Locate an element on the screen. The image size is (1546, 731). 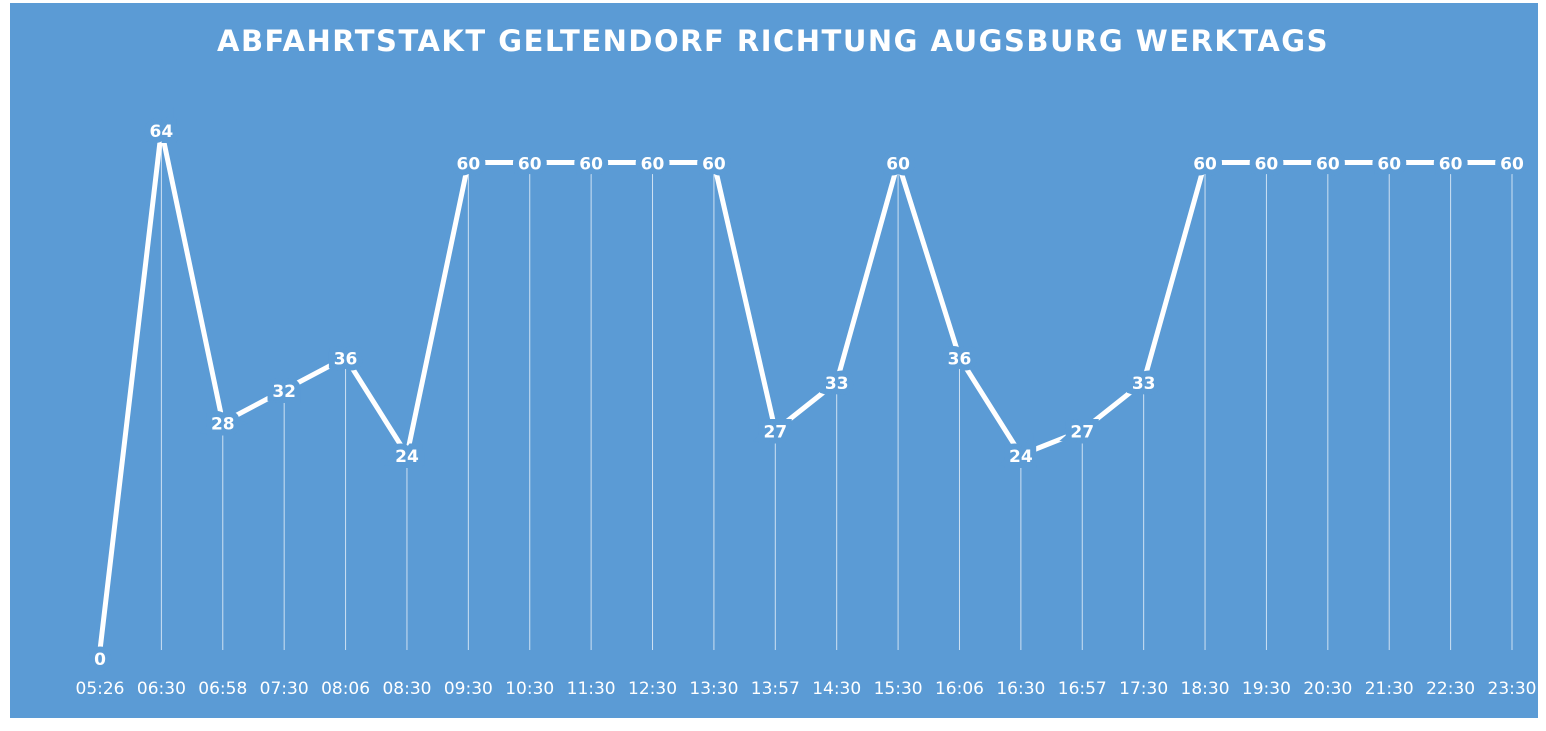
x-tick-label: 17:30 is located at coordinates (1143, 689).